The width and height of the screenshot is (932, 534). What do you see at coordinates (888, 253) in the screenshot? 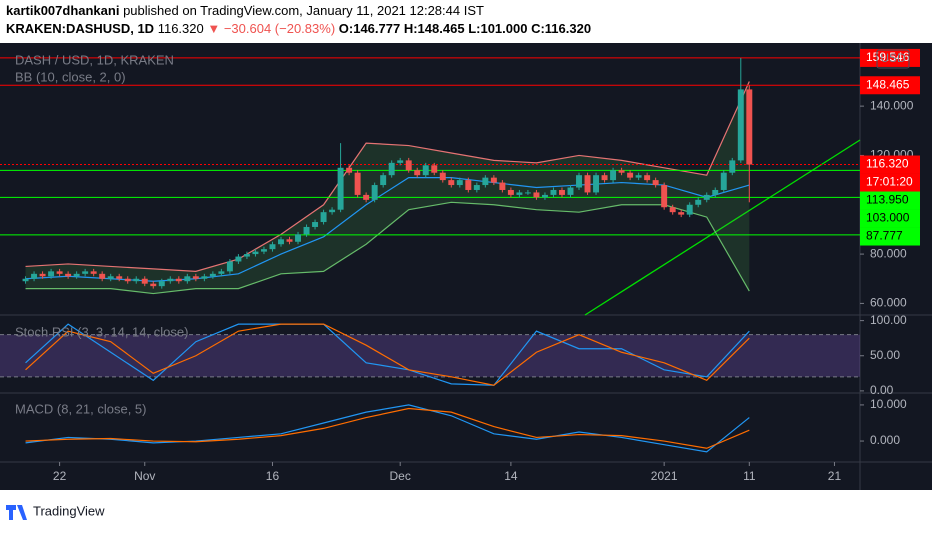
I see `y-tick-label: 80.000` at bounding box center [888, 253].